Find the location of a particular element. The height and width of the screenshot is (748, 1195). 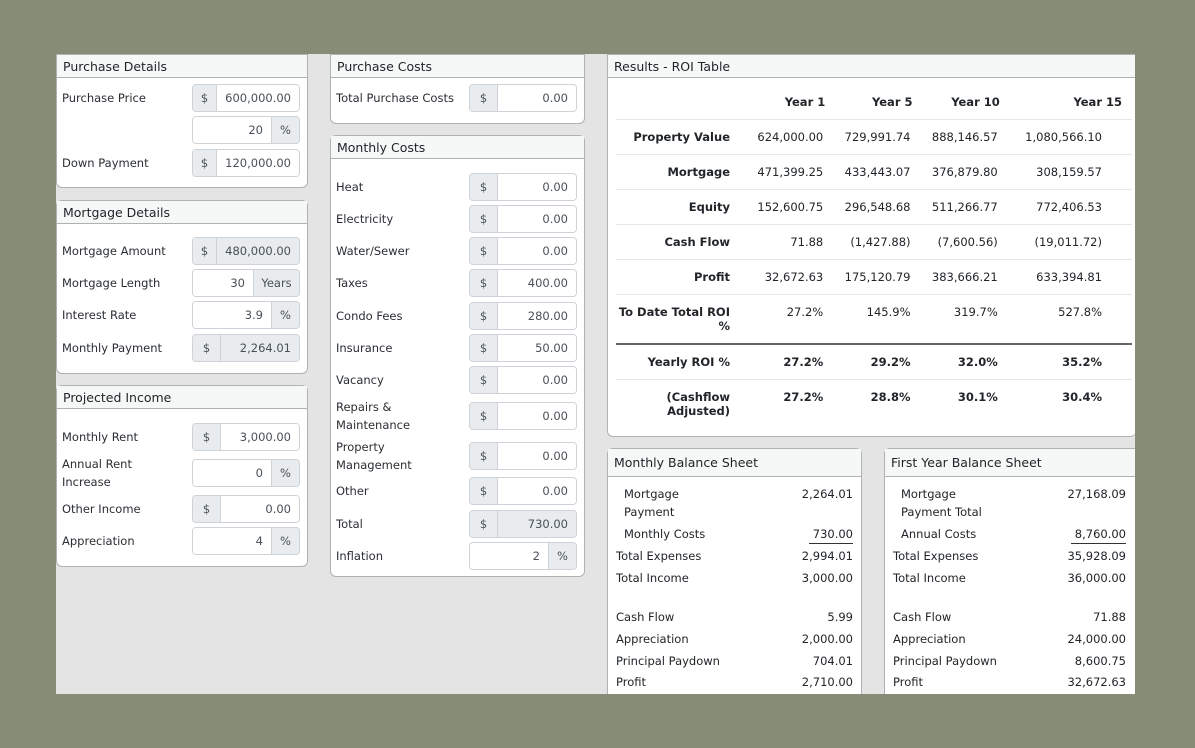

other-income-input: $ 0.00 is located at coordinates (246, 509).